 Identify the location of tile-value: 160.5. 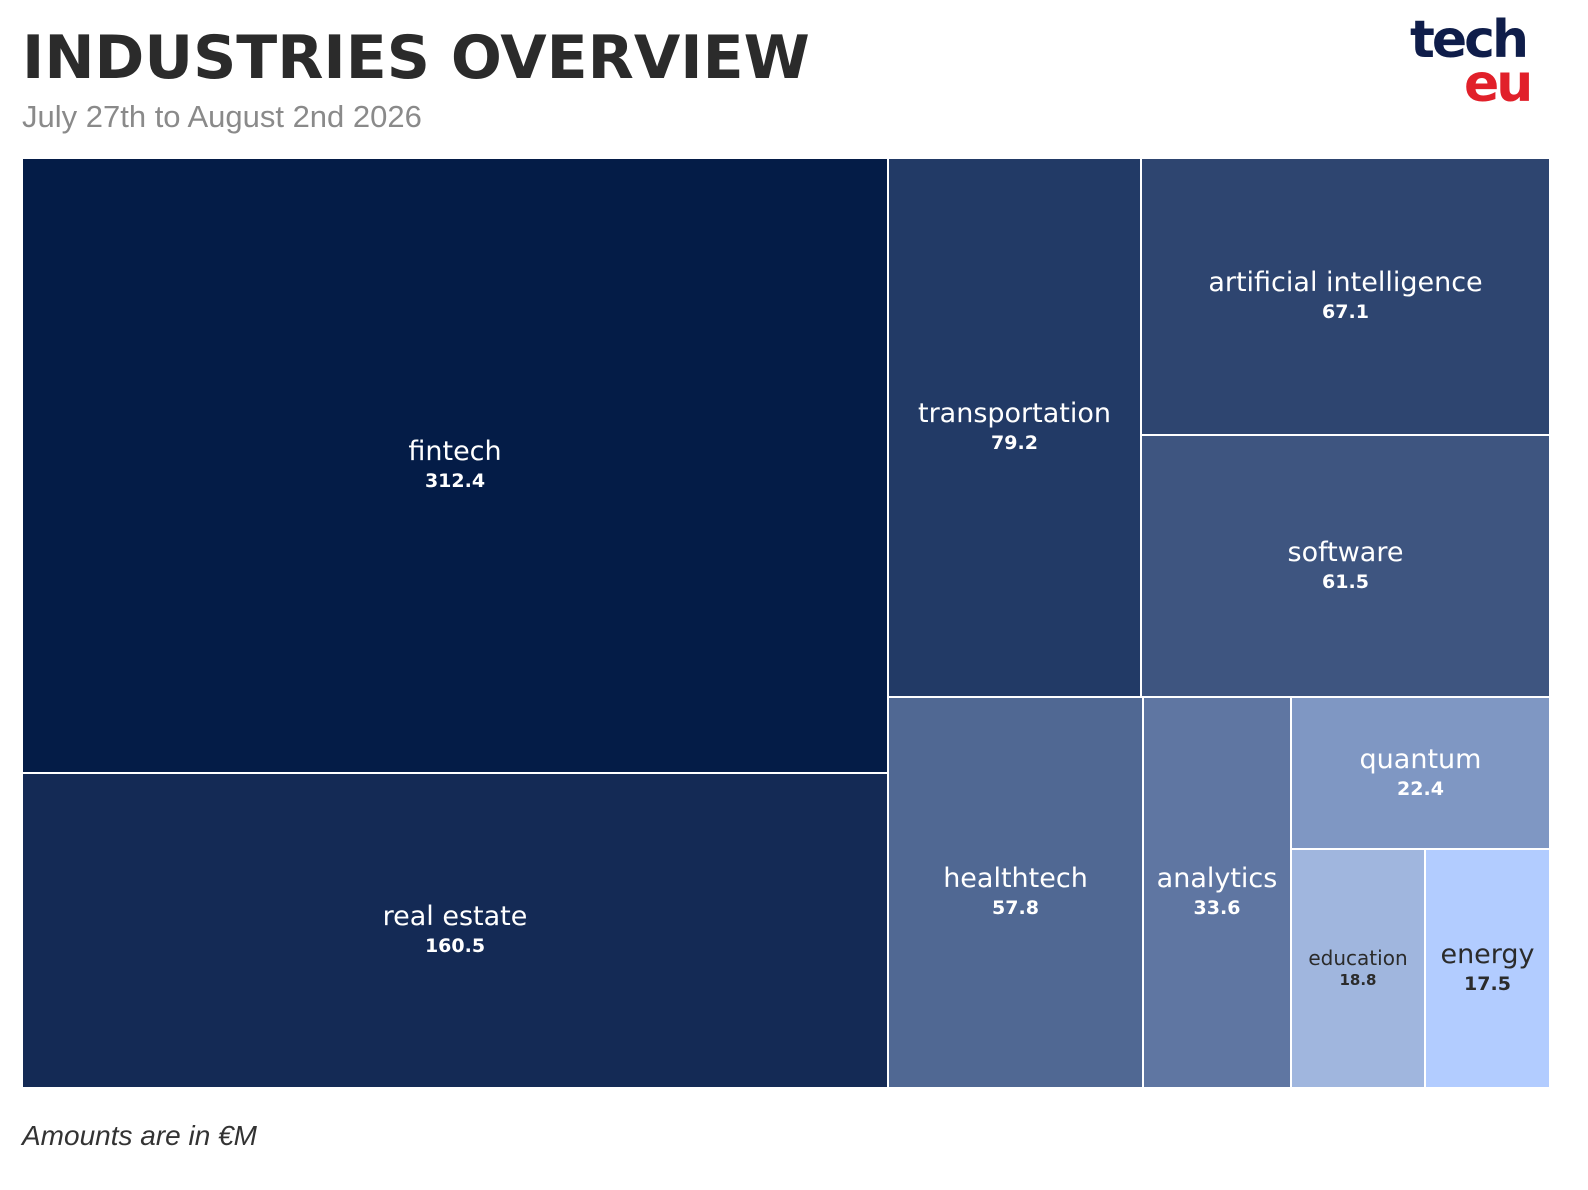
(455, 946).